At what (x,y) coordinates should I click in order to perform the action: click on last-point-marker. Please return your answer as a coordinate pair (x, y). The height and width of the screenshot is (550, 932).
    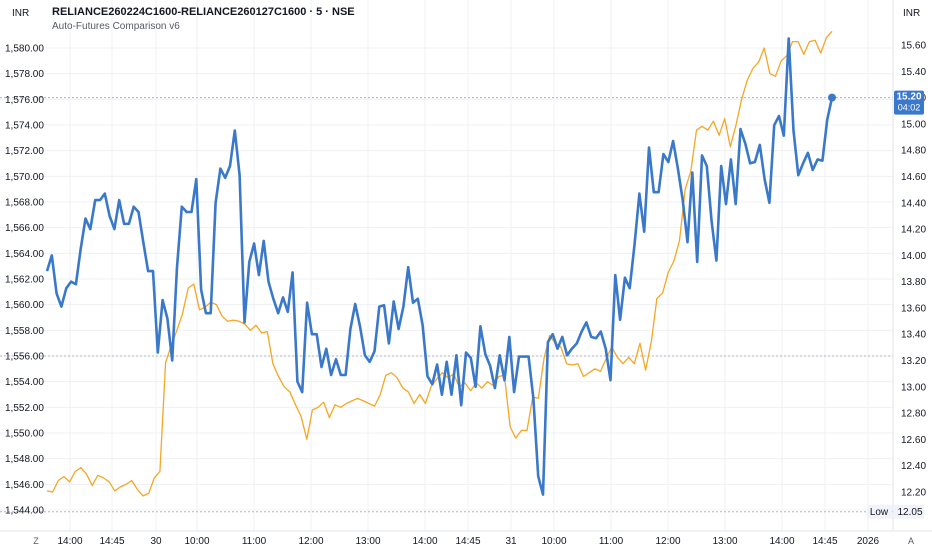
    Looking at the image, I should click on (832, 97).